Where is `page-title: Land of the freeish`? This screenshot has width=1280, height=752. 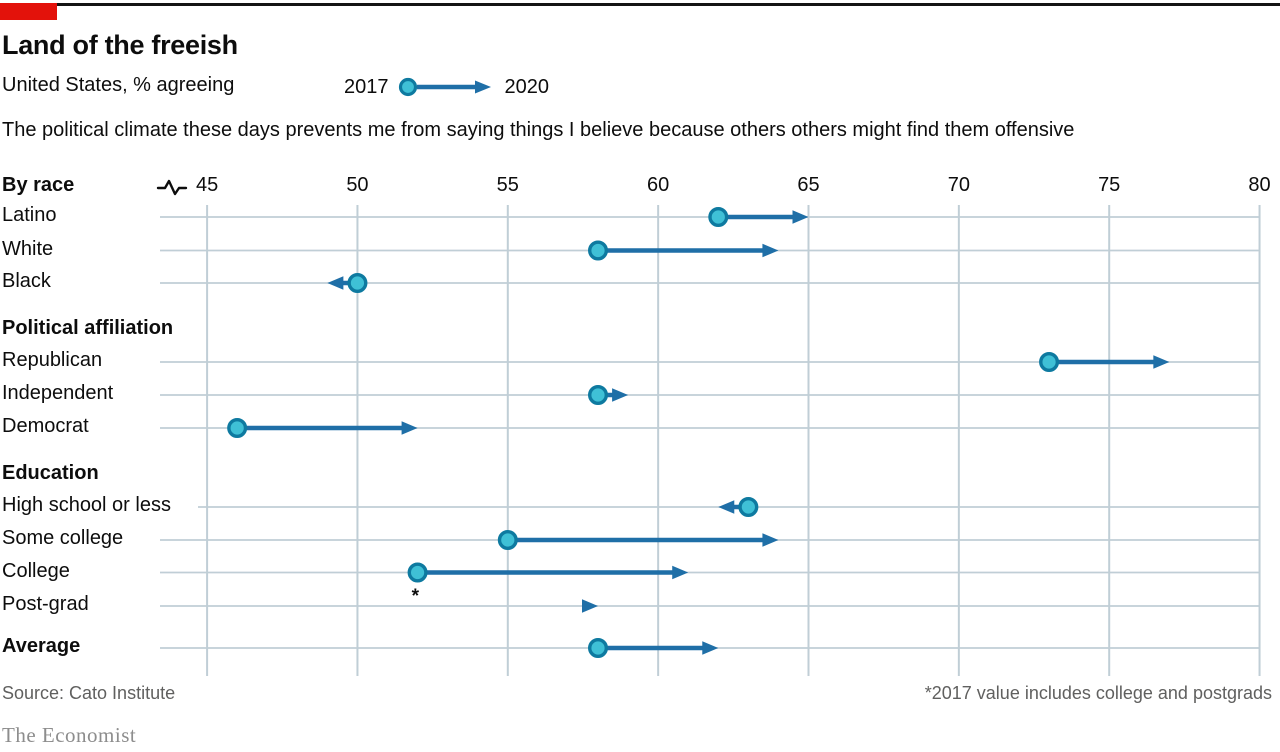 page-title: Land of the freeish is located at coordinates (120, 45).